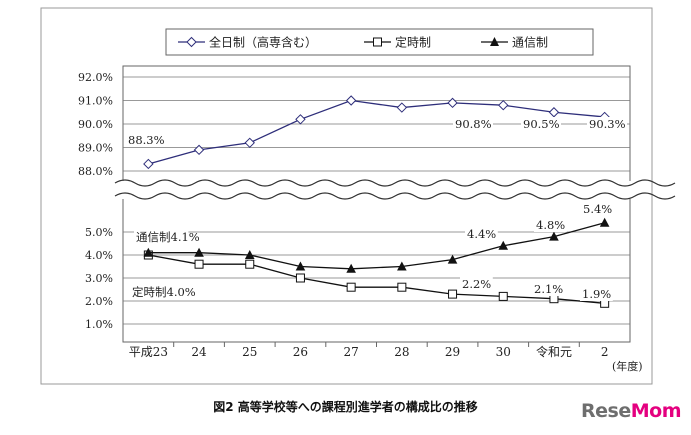 This screenshot has width=691, height=435. I want to click on x-tick-label: 28, so click(401, 352).